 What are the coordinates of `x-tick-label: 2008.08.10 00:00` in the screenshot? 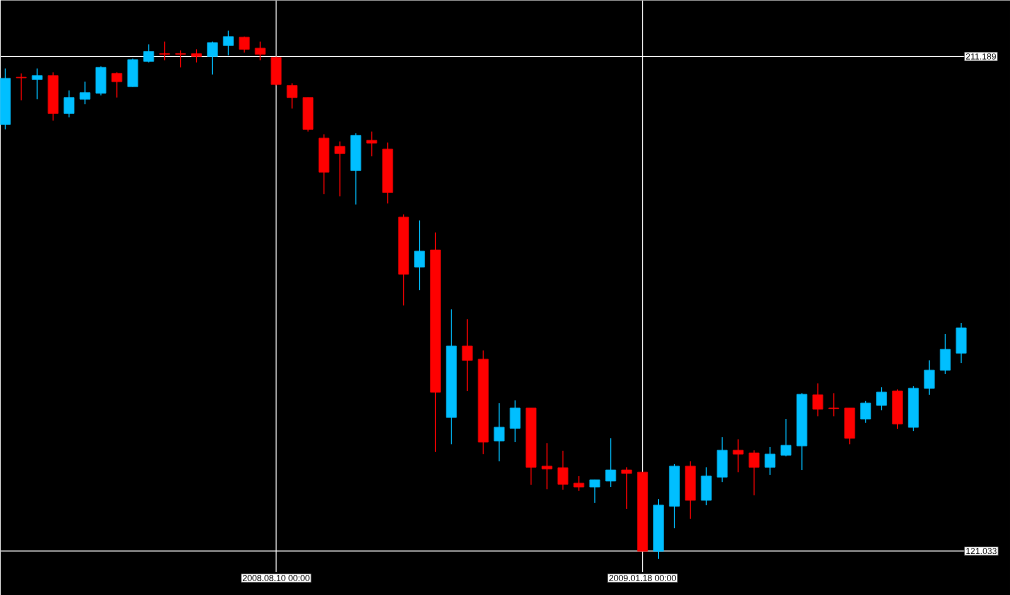 It's located at (276, 578).